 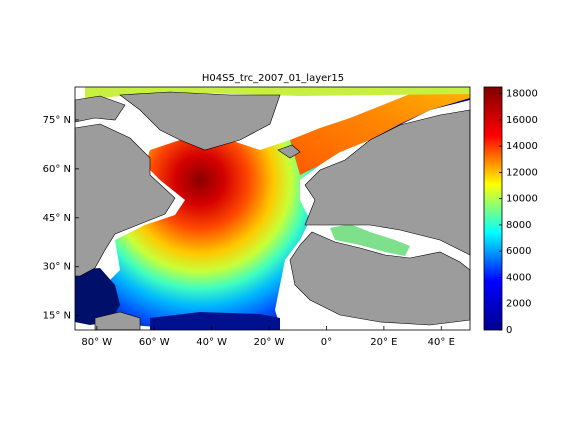 I want to click on x-tick-label: 40° W, so click(x=211, y=342).